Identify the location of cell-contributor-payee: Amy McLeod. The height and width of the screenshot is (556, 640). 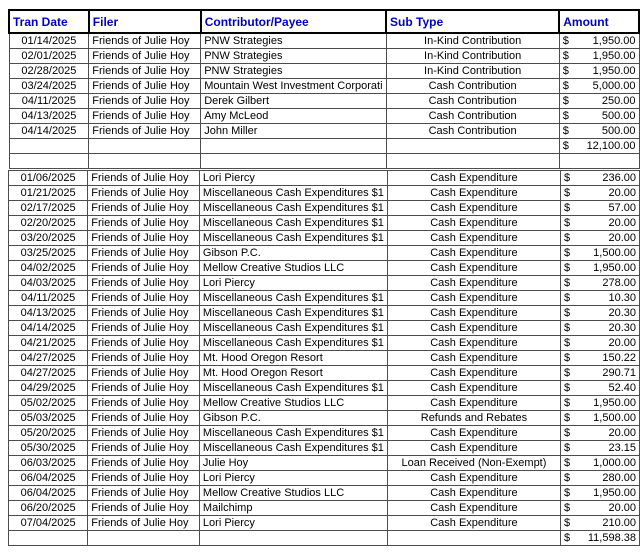
(293, 116).